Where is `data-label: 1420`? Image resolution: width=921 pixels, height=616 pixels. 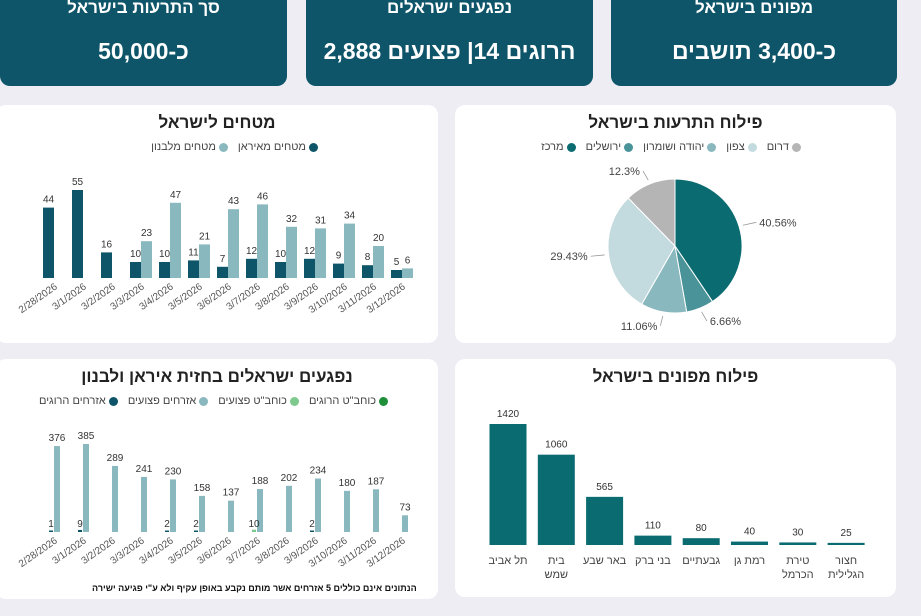
data-label: 1420 is located at coordinates (508, 414).